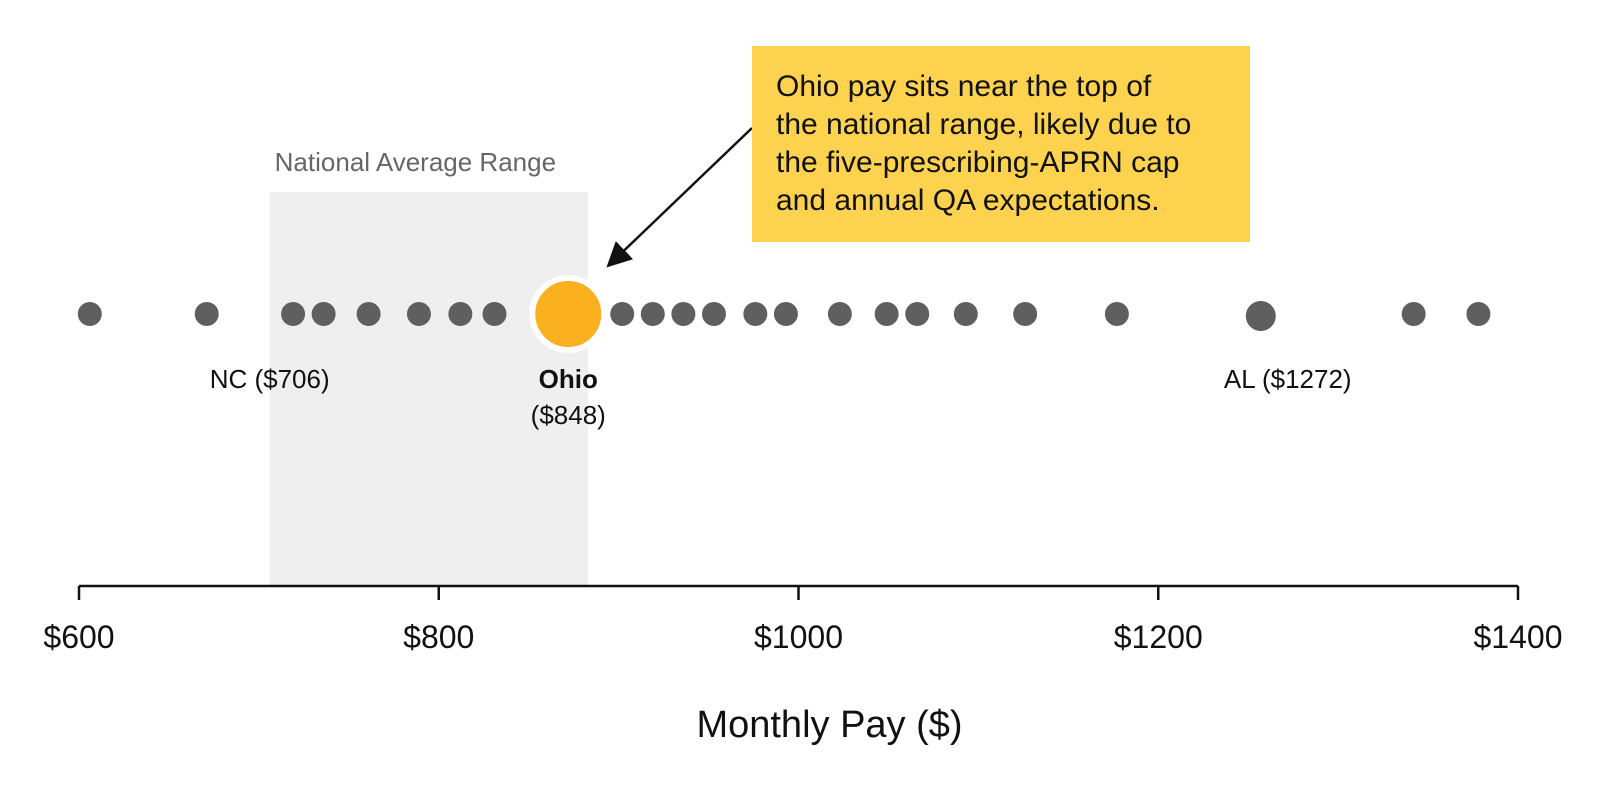 This screenshot has height=800, width=1600. What do you see at coordinates (438, 637) in the screenshot?
I see `x-tick-label: $800` at bounding box center [438, 637].